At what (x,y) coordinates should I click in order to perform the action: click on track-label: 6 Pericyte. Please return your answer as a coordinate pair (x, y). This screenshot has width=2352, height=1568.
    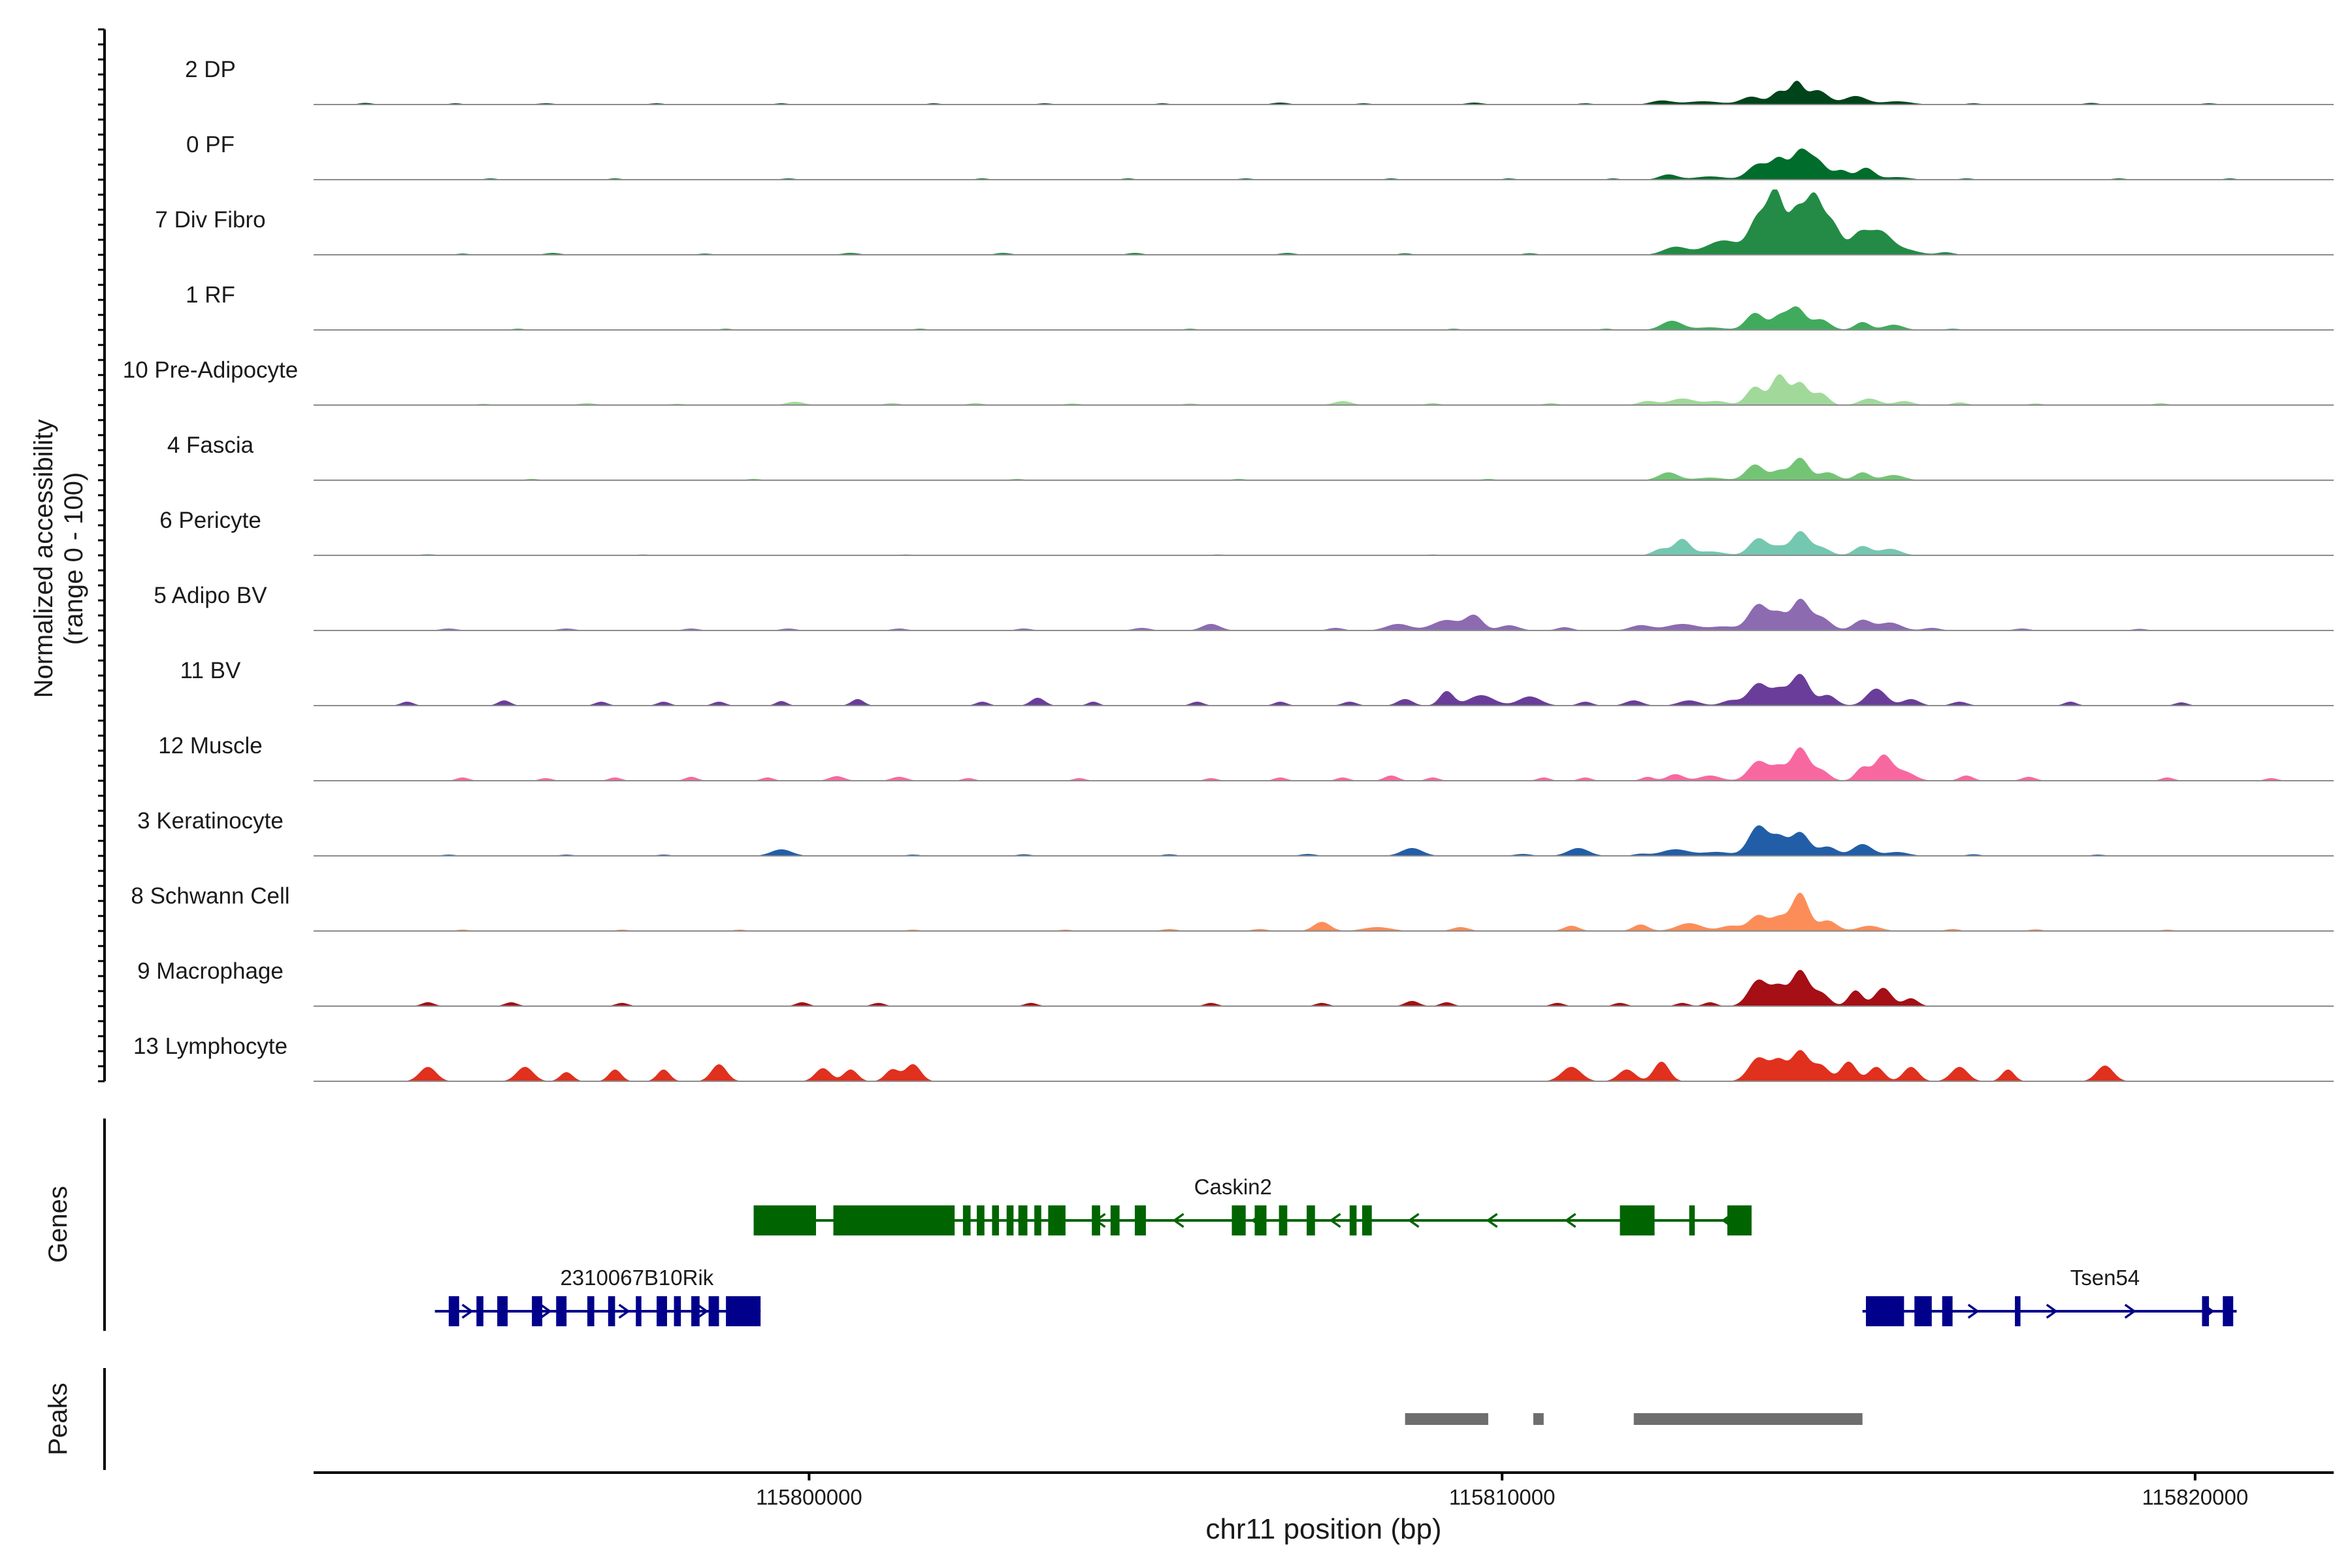
    Looking at the image, I should click on (210, 520).